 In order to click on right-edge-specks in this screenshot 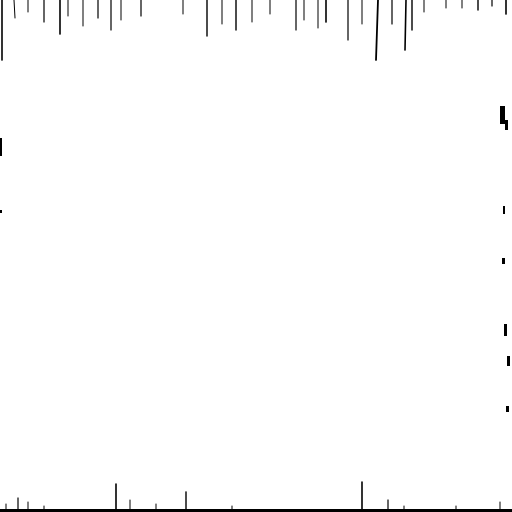, I will do `click(505, 259)`.